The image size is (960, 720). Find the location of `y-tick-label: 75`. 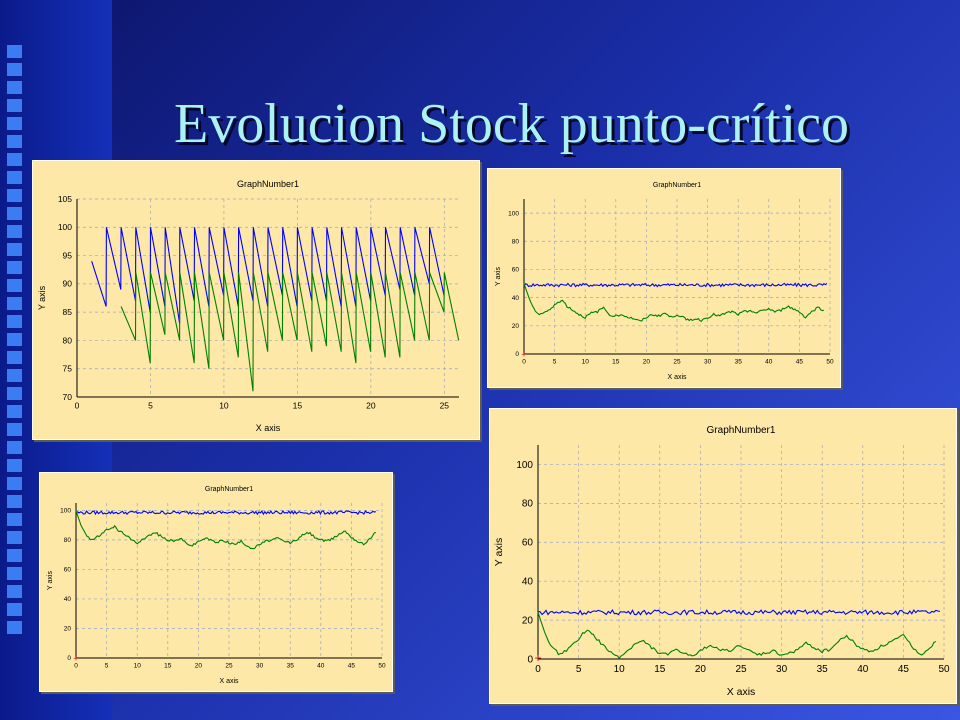

y-tick-label: 75 is located at coordinates (68, 369).